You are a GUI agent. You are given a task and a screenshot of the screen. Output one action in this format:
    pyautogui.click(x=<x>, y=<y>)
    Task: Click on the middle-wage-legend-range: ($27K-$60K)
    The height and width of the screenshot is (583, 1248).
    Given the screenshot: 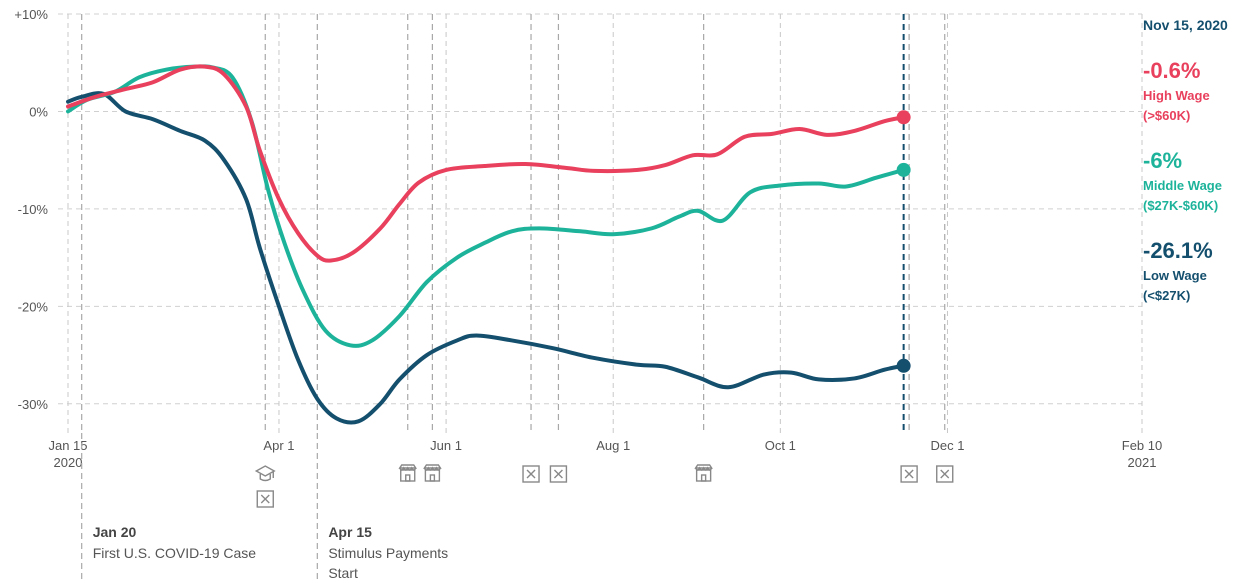 What is the action you would take?
    pyautogui.click(x=1180, y=205)
    